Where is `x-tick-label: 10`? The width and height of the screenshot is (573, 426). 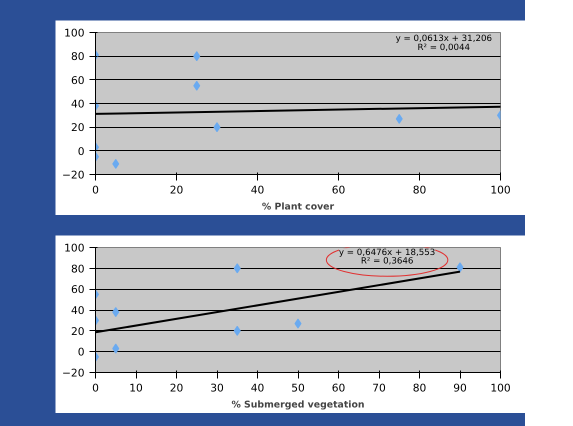 x-tick-label: 10 is located at coordinates (136, 388).